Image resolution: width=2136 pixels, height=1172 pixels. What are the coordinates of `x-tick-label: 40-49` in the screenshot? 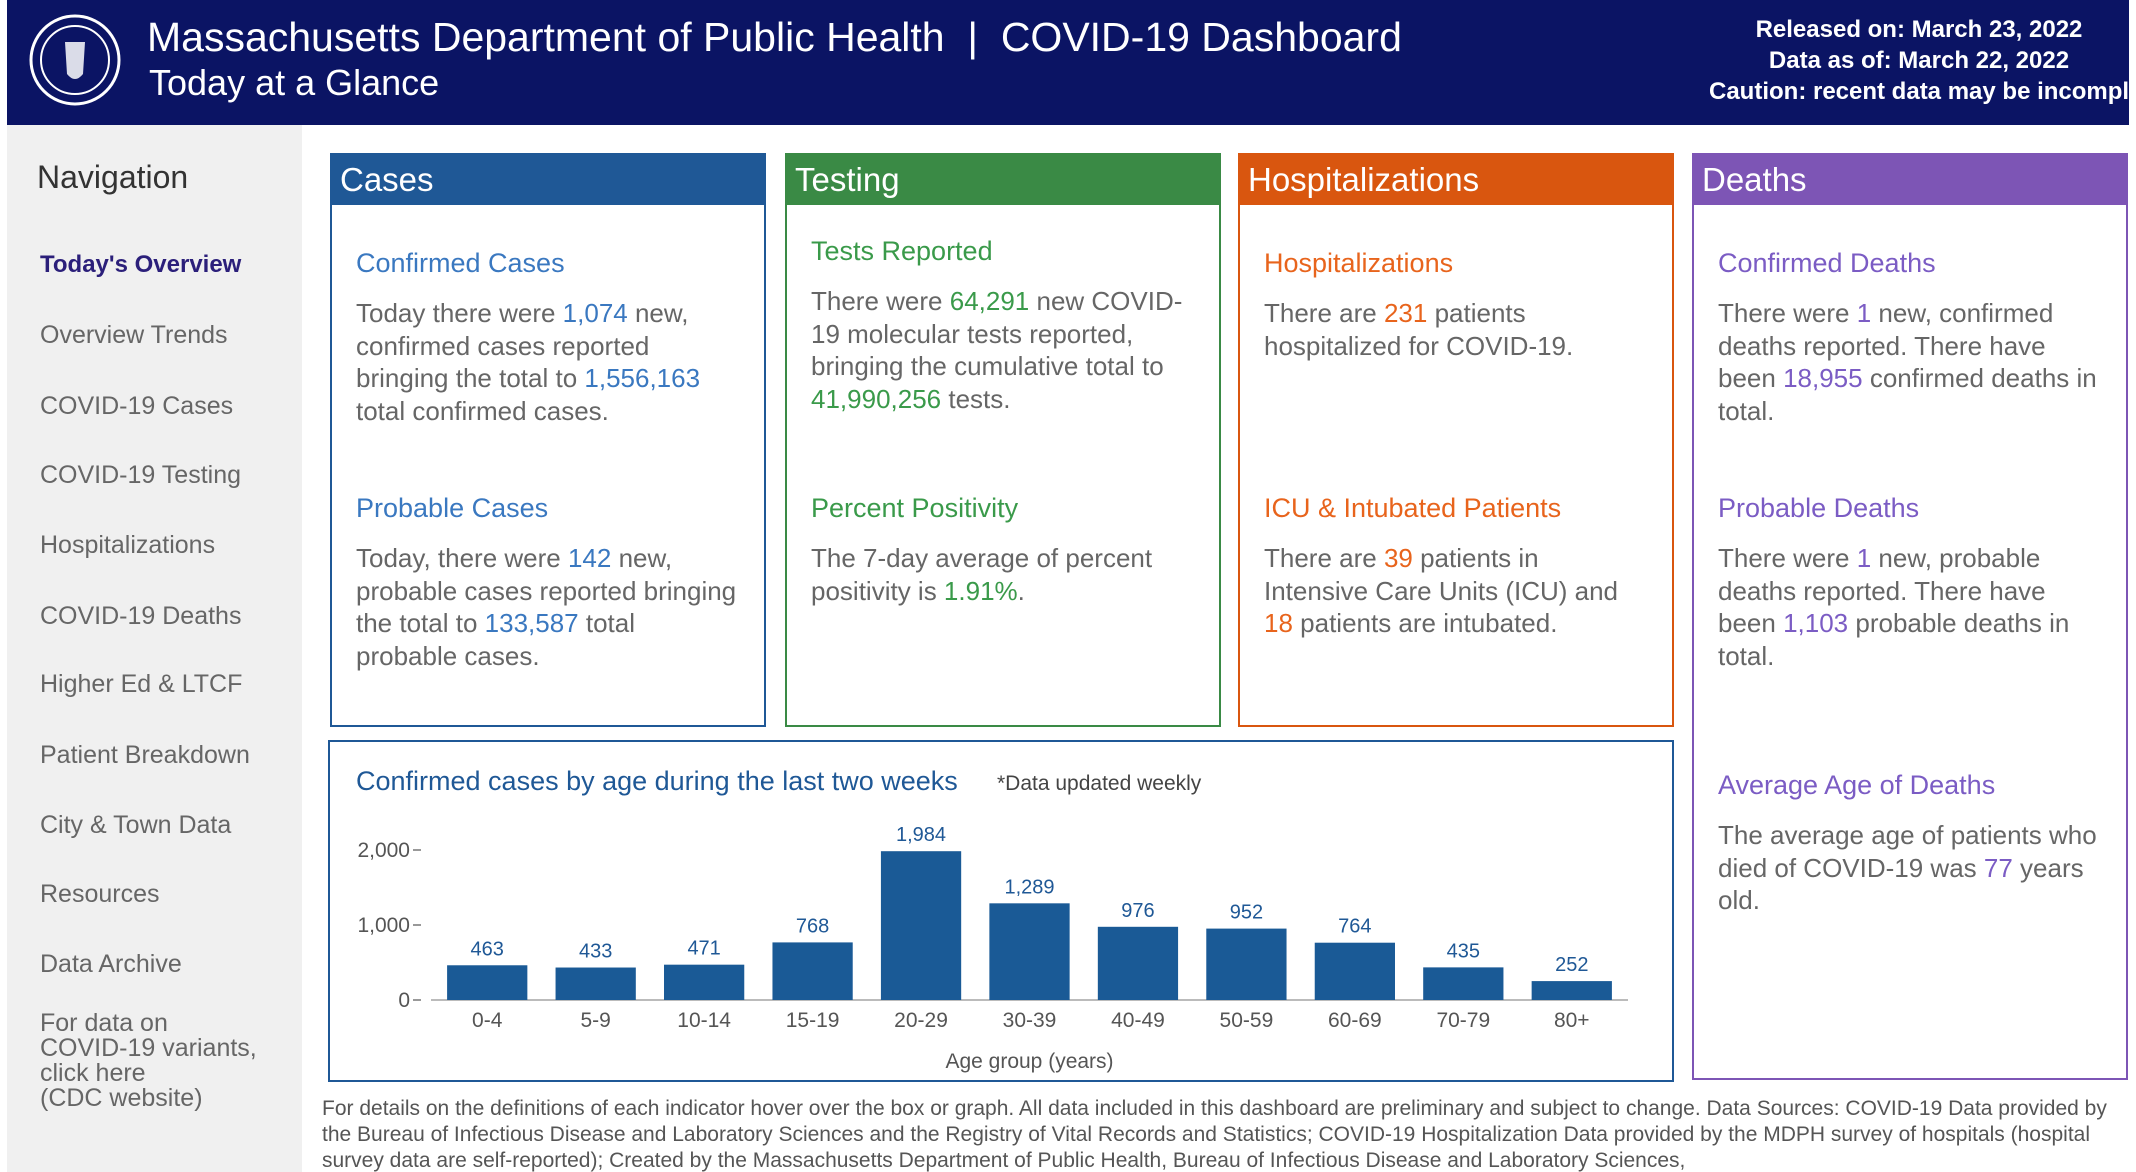 It's located at (1138, 1020).